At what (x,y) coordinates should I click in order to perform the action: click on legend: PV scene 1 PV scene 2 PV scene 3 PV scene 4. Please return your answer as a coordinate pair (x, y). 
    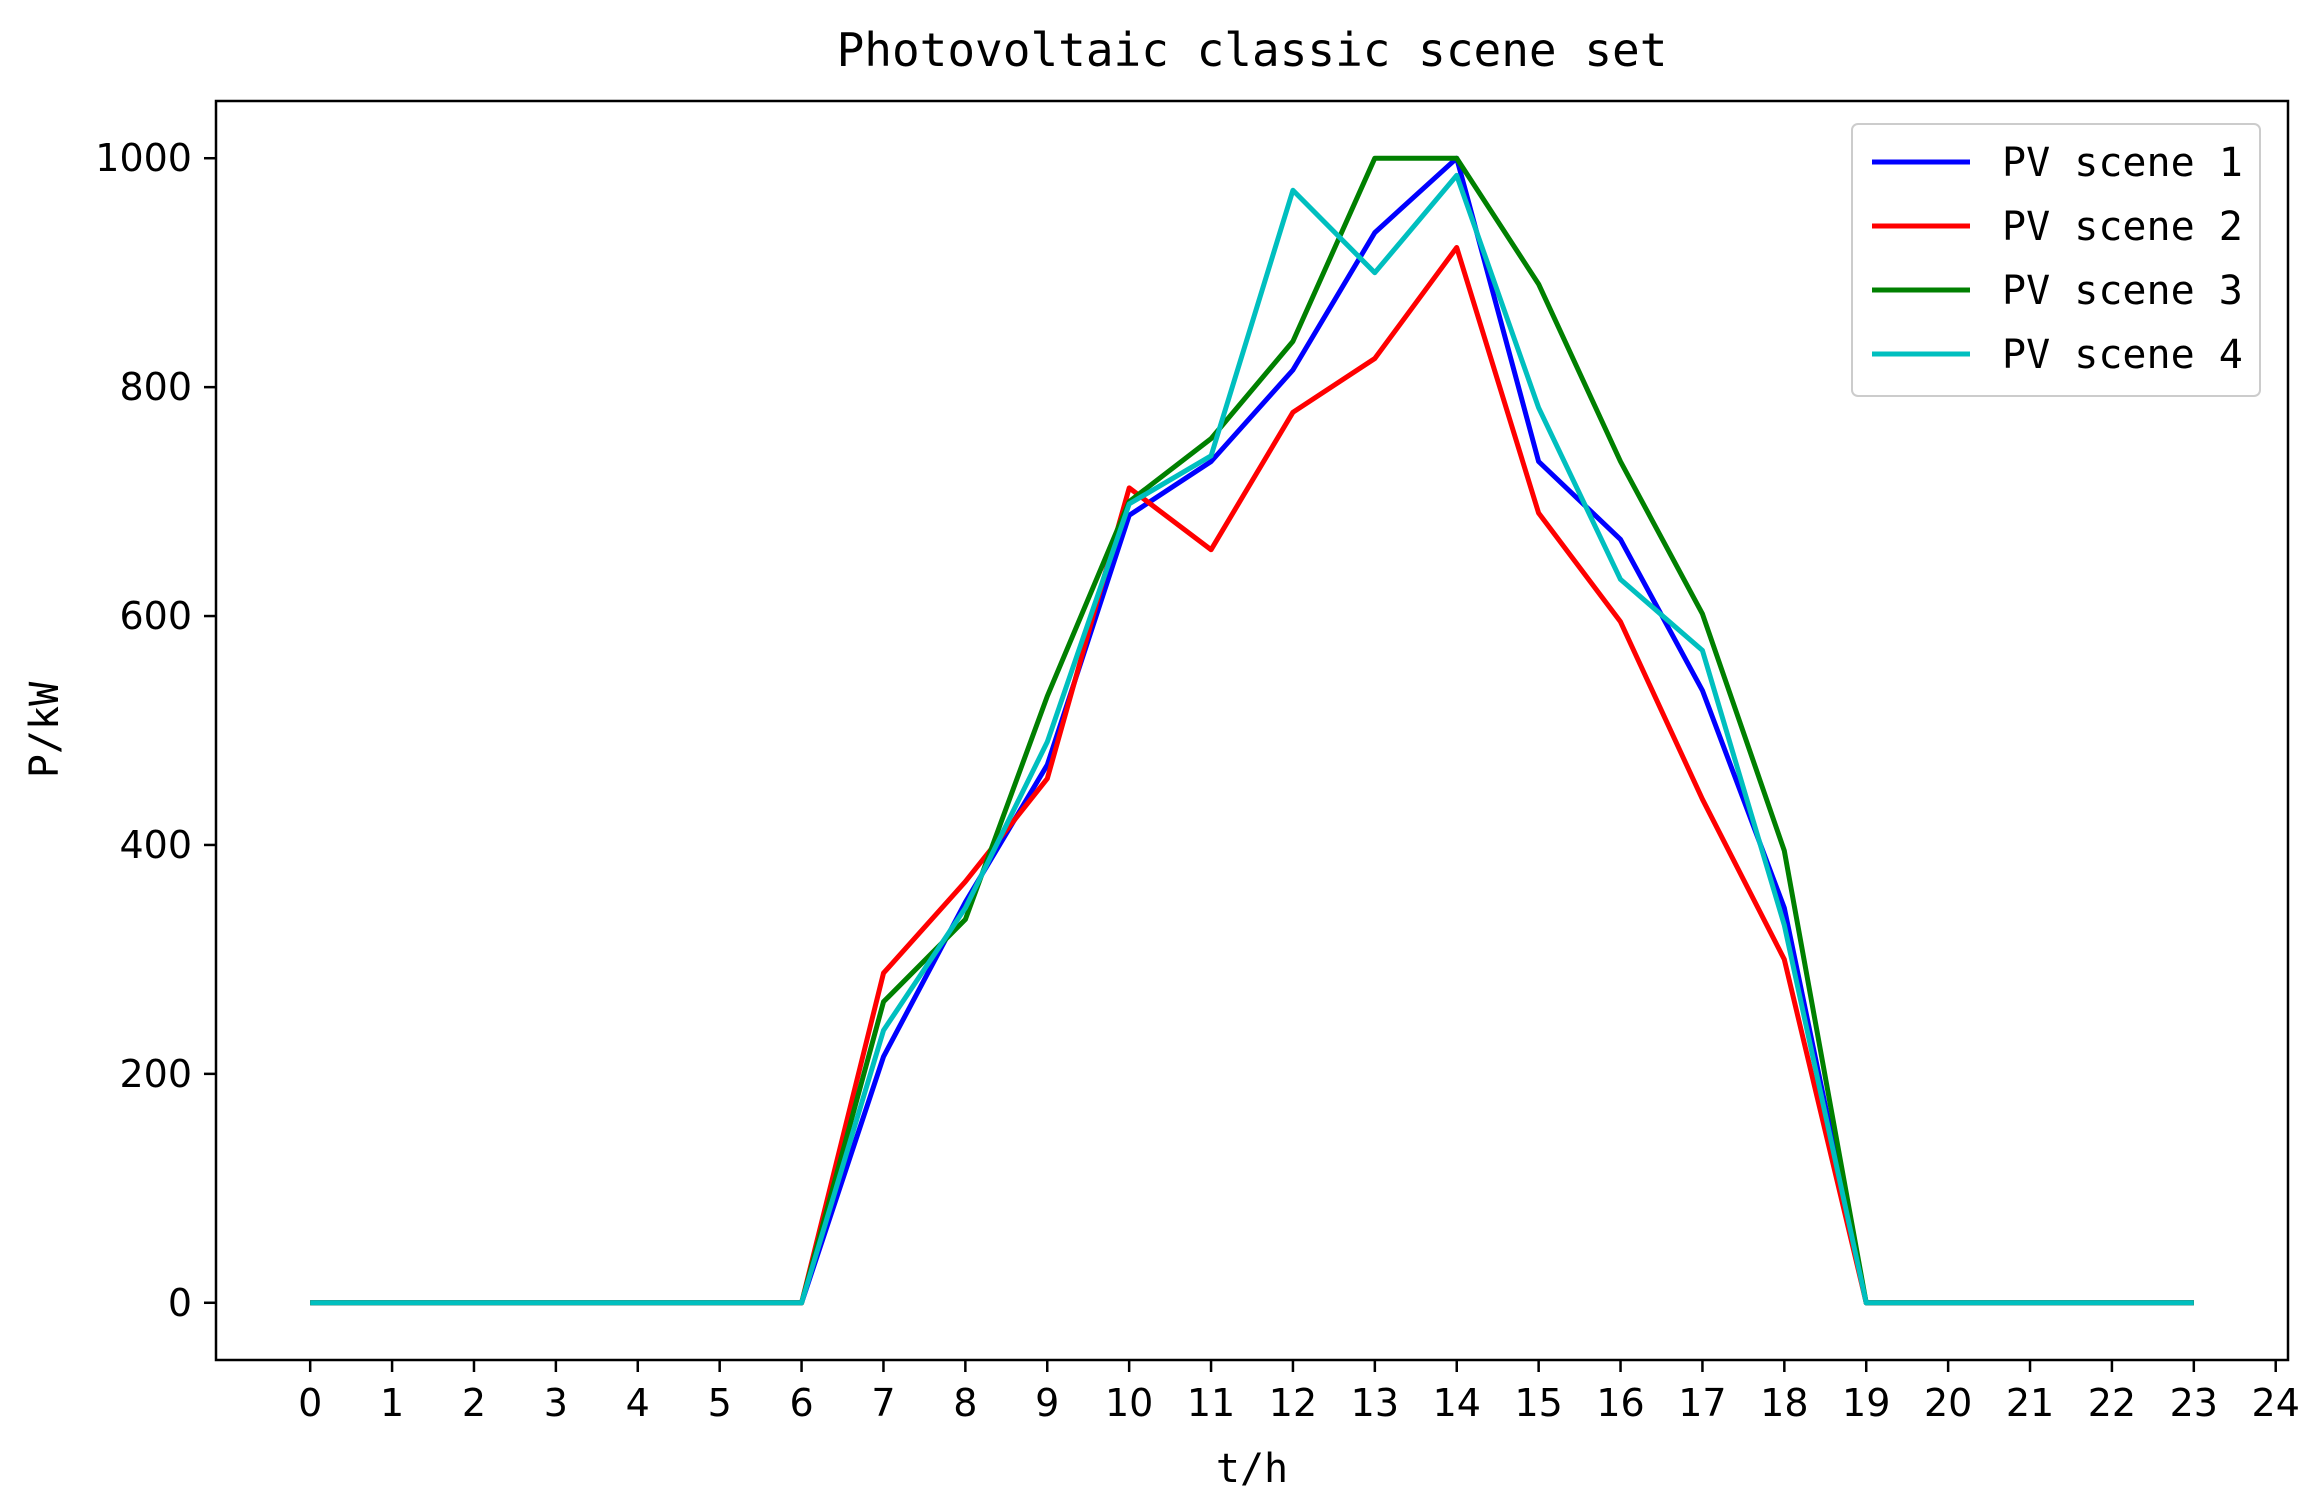
    Looking at the image, I should click on (2056, 260).